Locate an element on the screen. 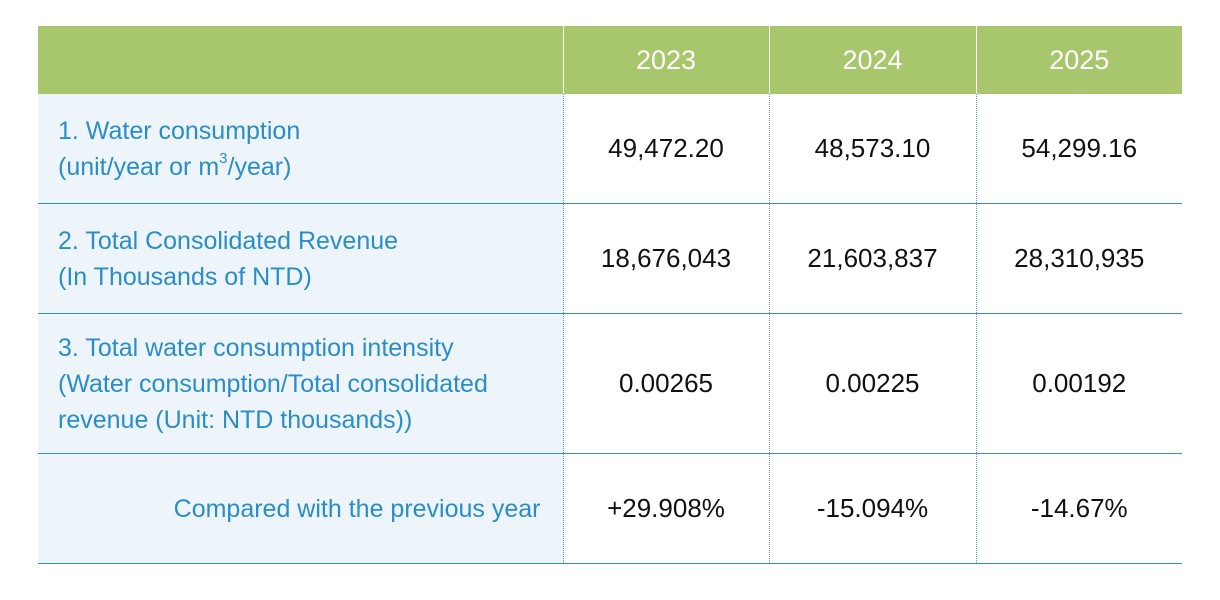 This screenshot has height=600, width=1220. table-cell: -15.094% is located at coordinates (872, 508).